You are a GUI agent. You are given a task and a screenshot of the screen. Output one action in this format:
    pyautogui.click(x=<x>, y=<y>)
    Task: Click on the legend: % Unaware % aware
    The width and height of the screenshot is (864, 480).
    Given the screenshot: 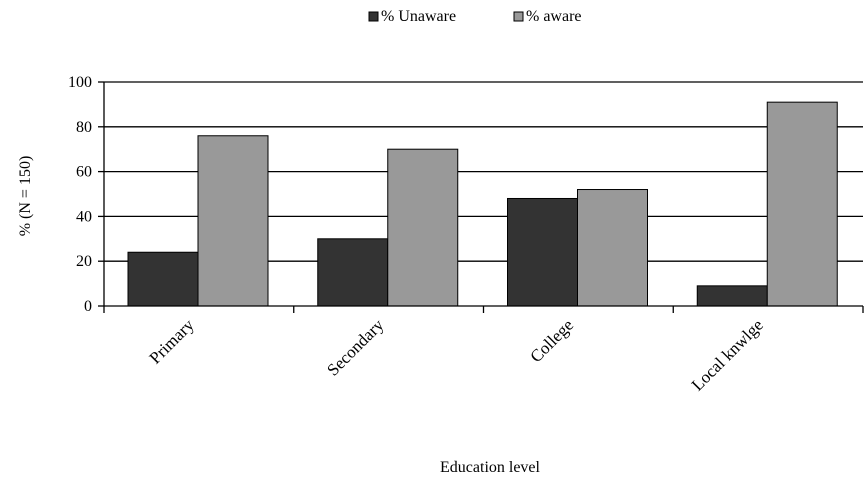 What is the action you would take?
    pyautogui.click(x=475, y=16)
    